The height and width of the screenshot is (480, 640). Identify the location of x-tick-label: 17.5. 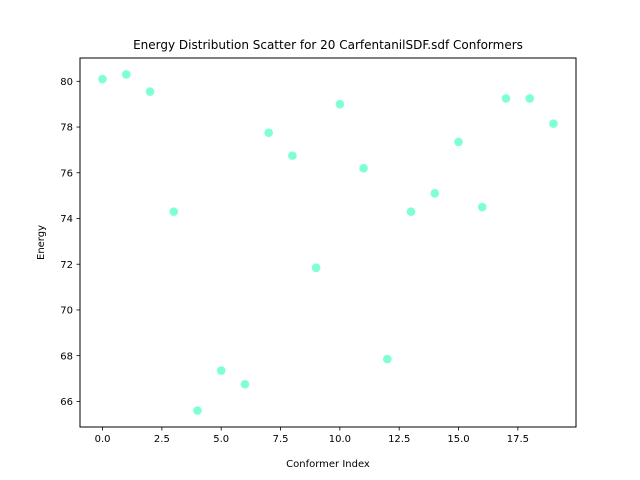
(518, 439).